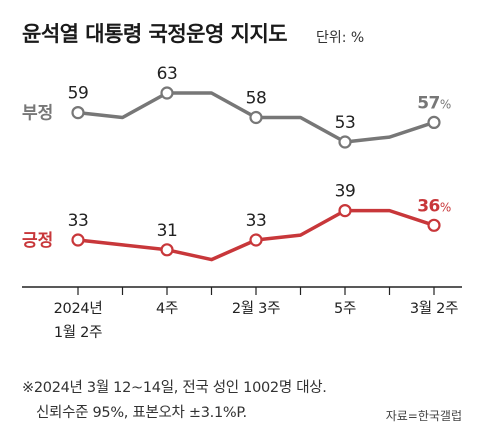 This screenshot has height=445, width=480. I want to click on x-tick-label: 2월 3주, so click(256, 308).